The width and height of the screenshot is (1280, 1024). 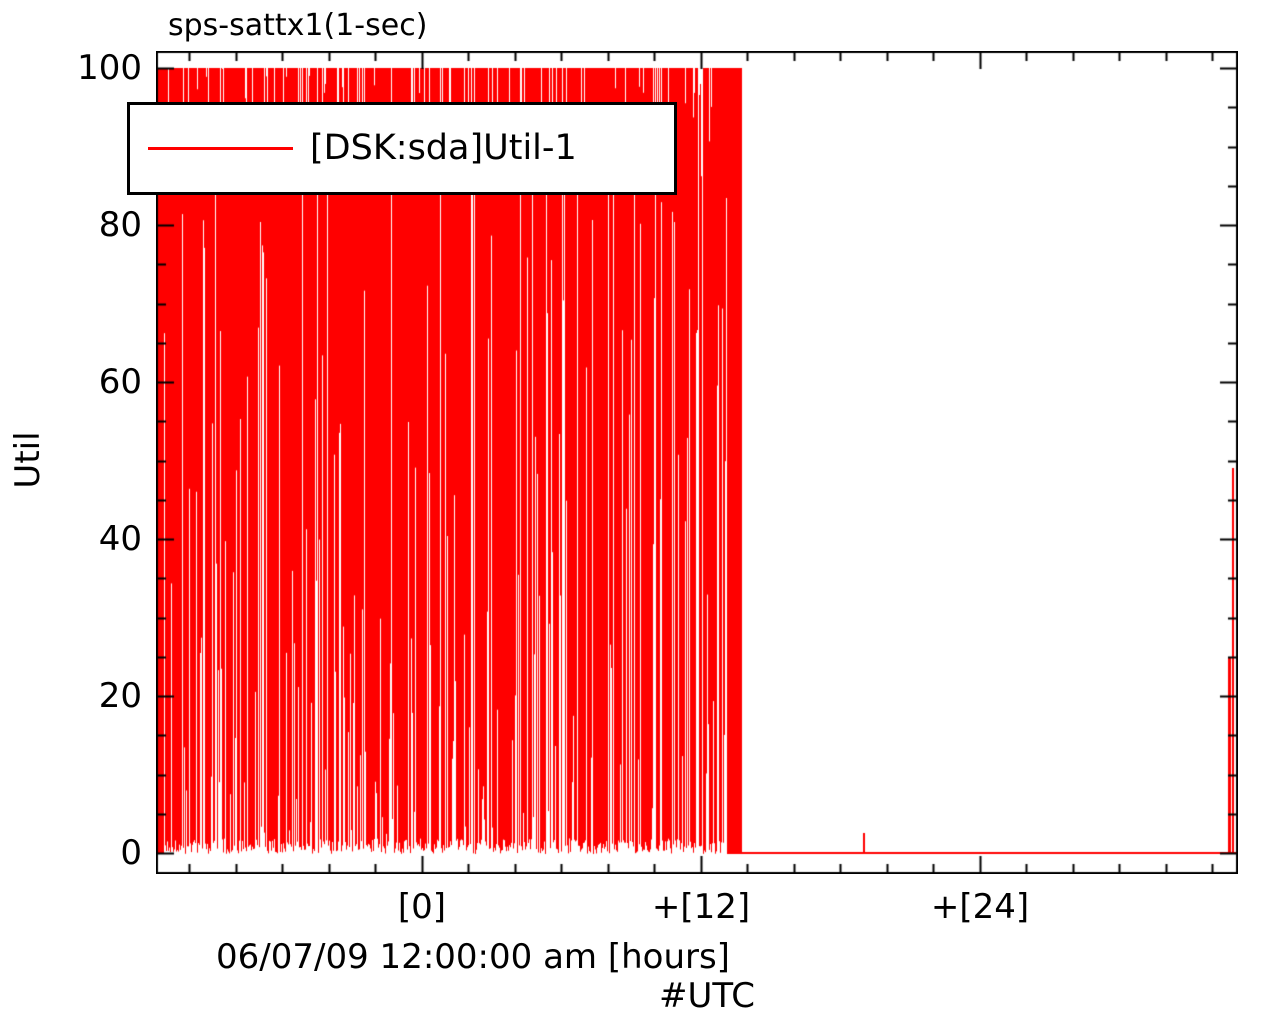 What do you see at coordinates (131, 853) in the screenshot?
I see `y-tick-label: 0` at bounding box center [131, 853].